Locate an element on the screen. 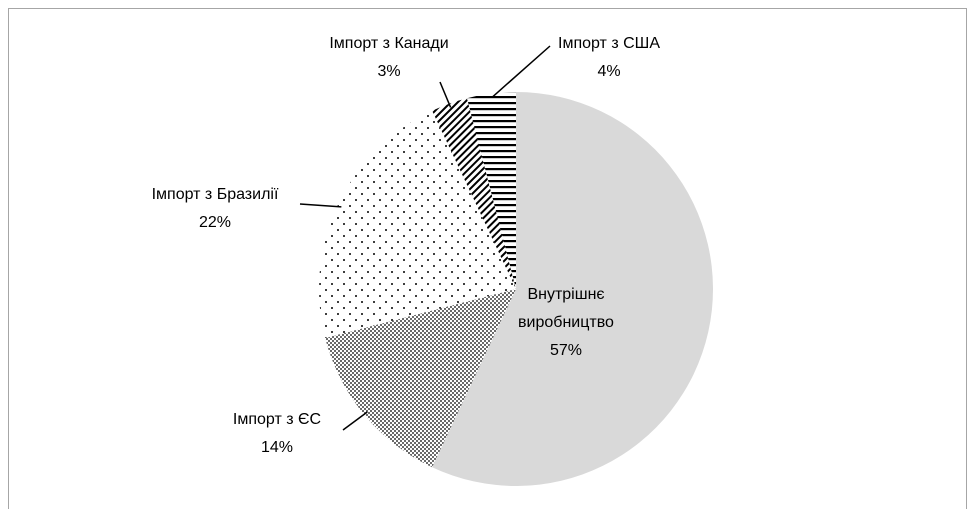 The height and width of the screenshot is (509, 976). slice-label: Імпорт з США 4% is located at coordinates (609, 58).